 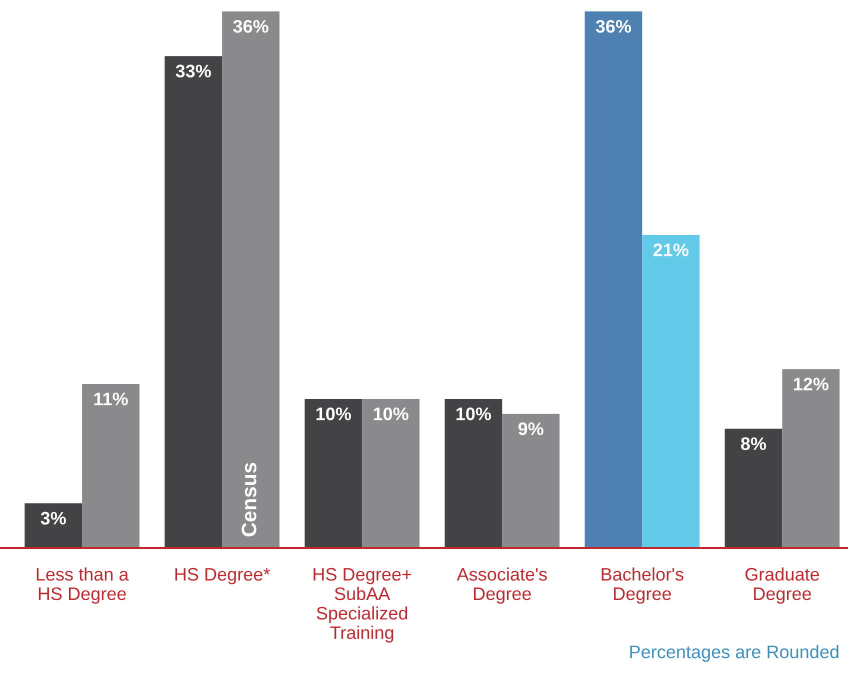 I want to click on x-tick-label: Graduate Degree, so click(x=782, y=585).